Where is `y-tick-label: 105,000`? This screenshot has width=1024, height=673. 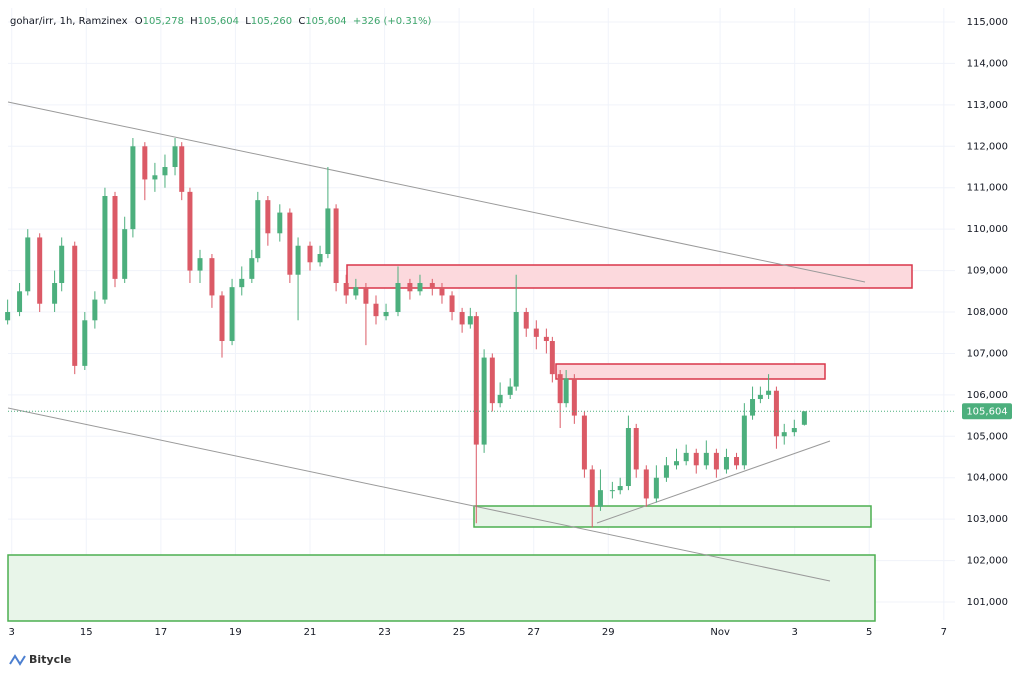
y-tick-label: 105,000 is located at coordinates (987, 436).